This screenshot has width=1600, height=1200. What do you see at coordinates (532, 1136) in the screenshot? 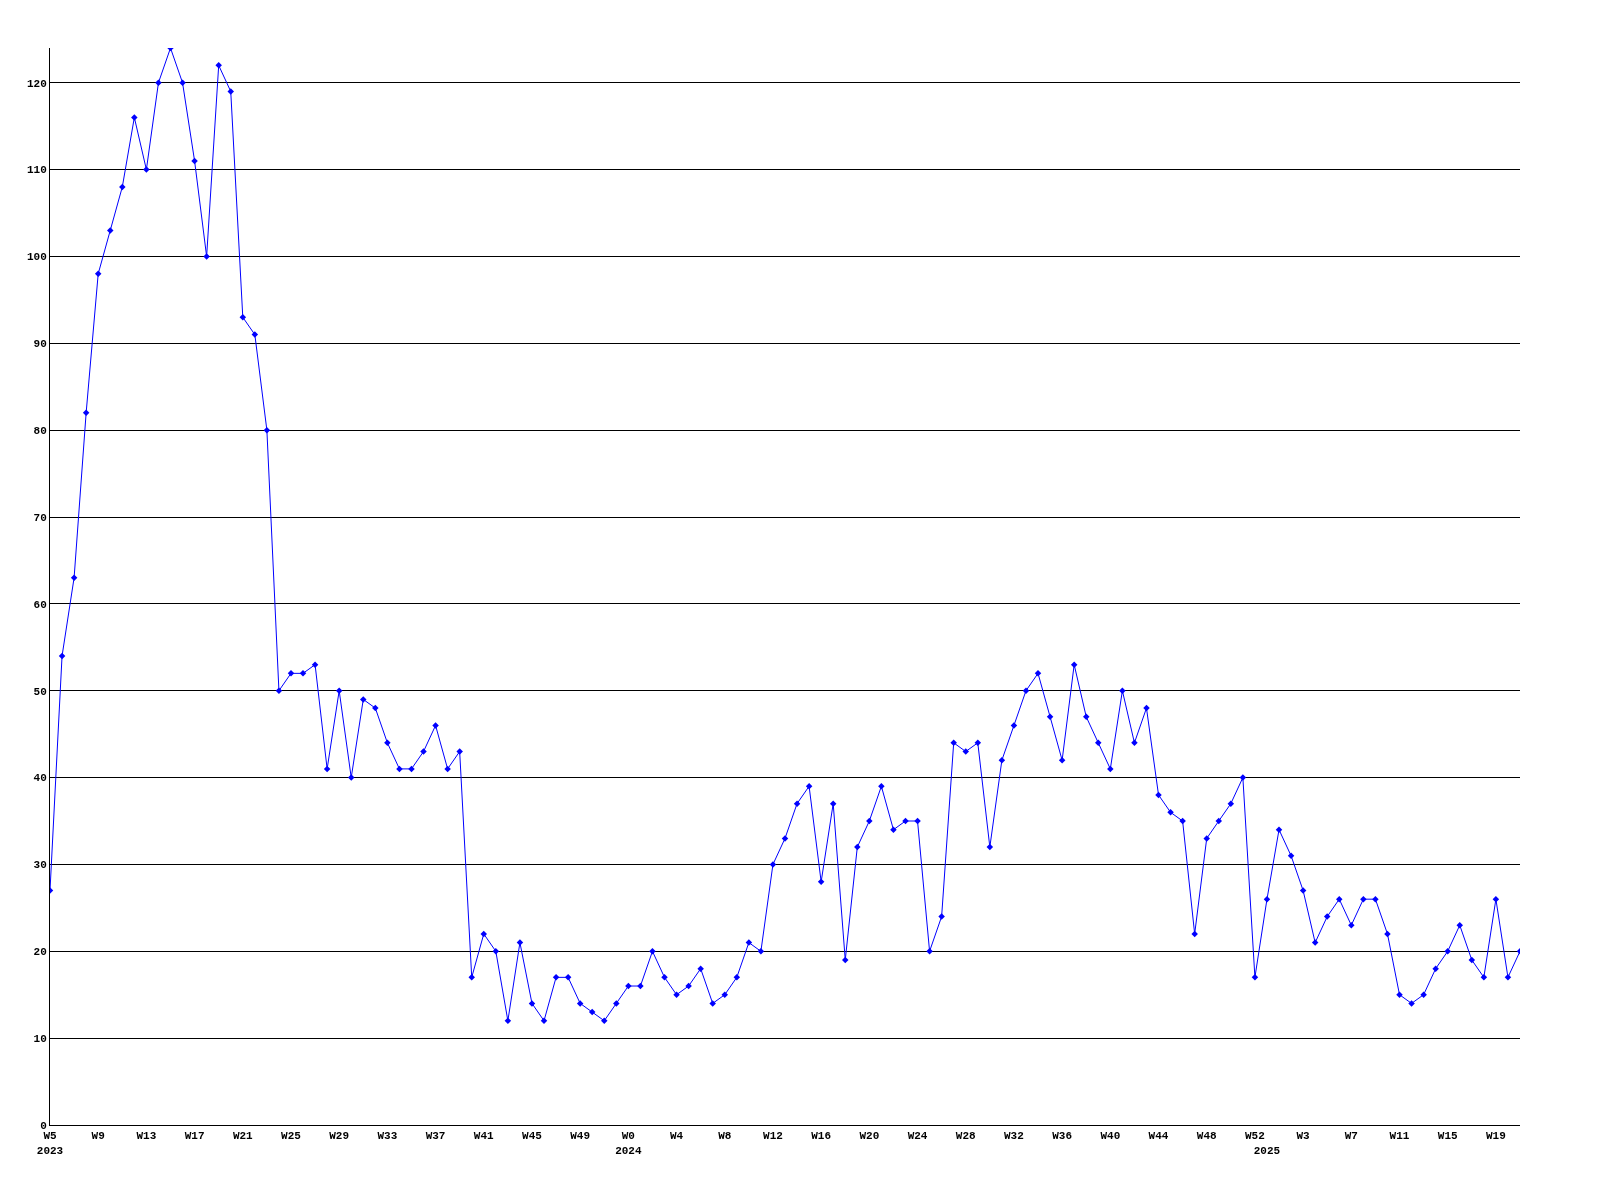
I see `x-tick-label: W45` at bounding box center [532, 1136].